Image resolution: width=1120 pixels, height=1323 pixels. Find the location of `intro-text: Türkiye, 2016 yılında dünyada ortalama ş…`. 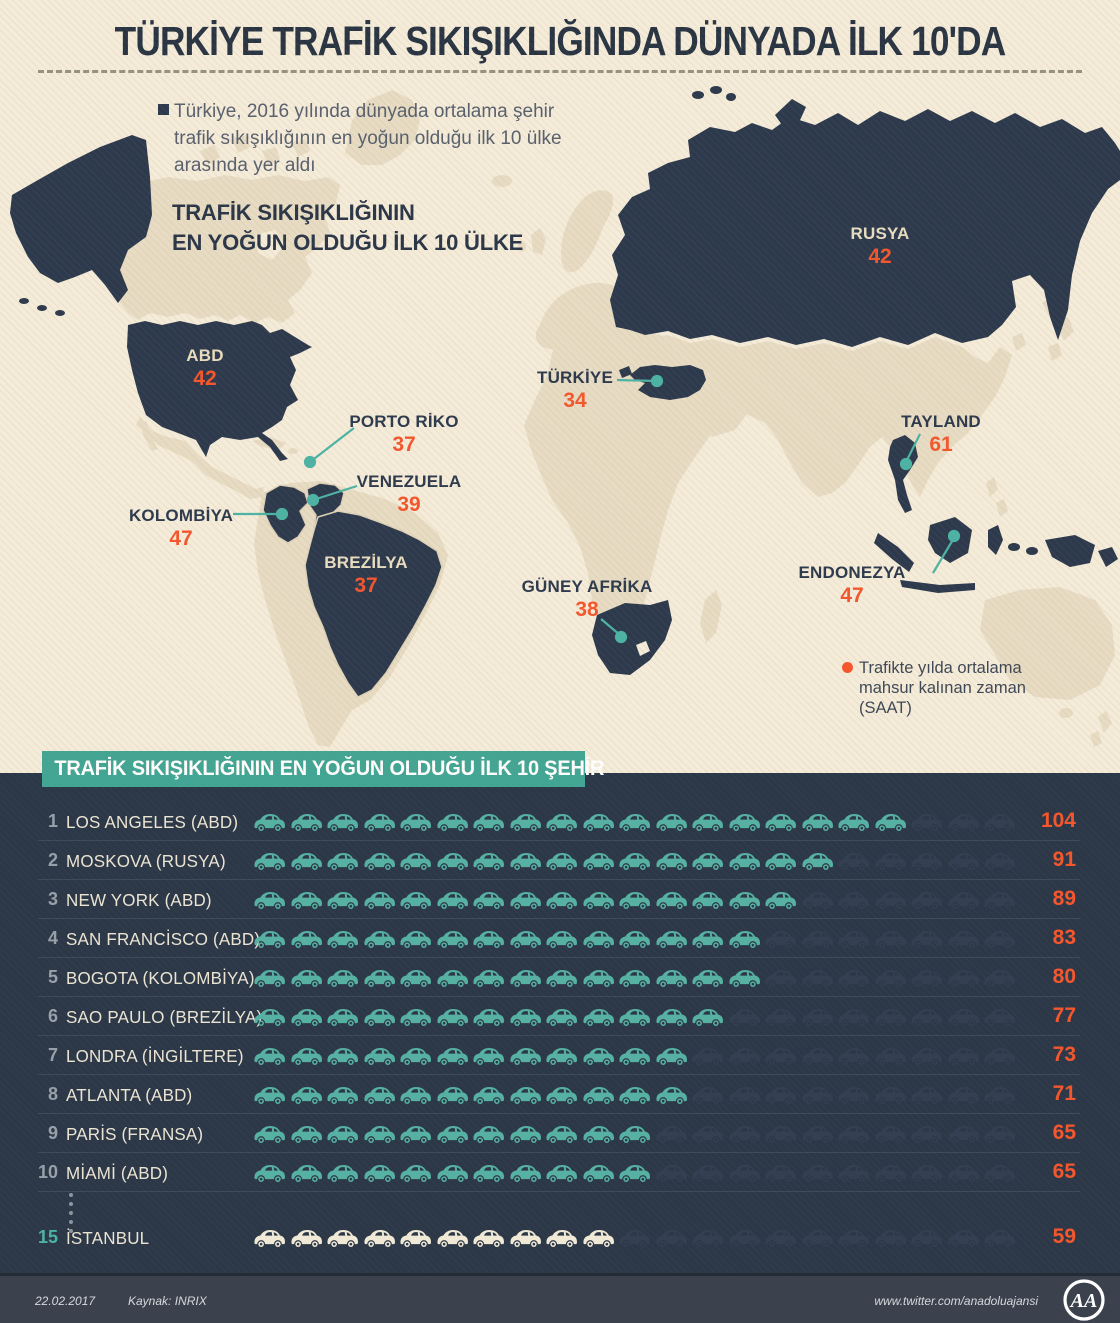

intro-text: Türkiye, 2016 yılında dünyada ortalama ş… is located at coordinates (368, 138).